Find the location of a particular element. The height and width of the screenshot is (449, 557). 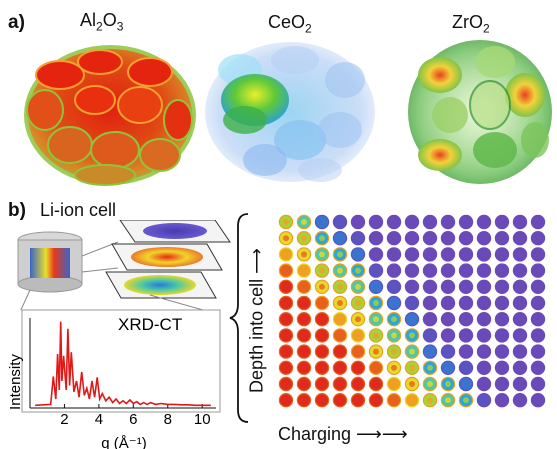

x-tick-label: 6 is located at coordinates (133, 419).